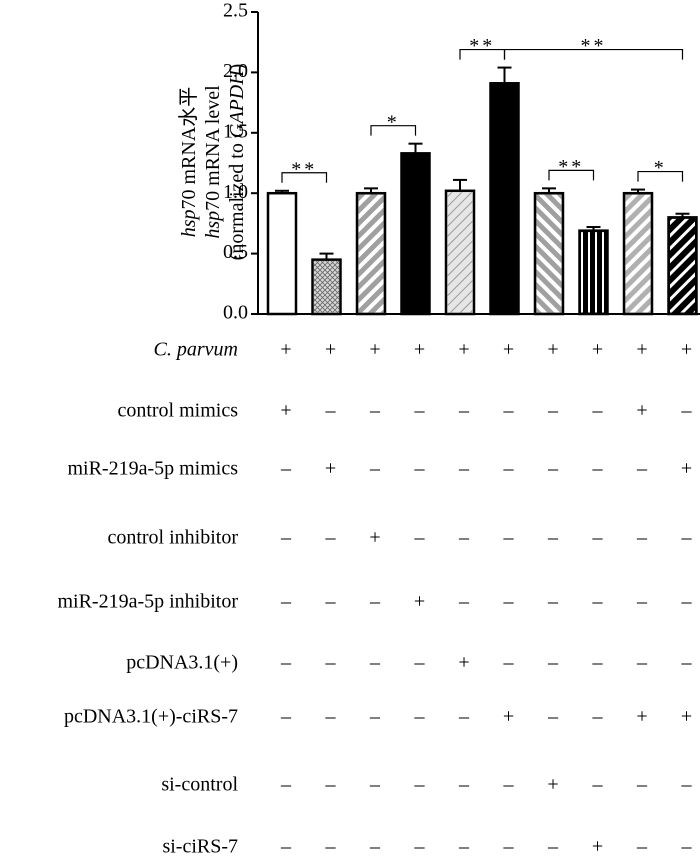  Describe the element at coordinates (177, 411) in the screenshot. I see `condition-label: control mimics` at that location.